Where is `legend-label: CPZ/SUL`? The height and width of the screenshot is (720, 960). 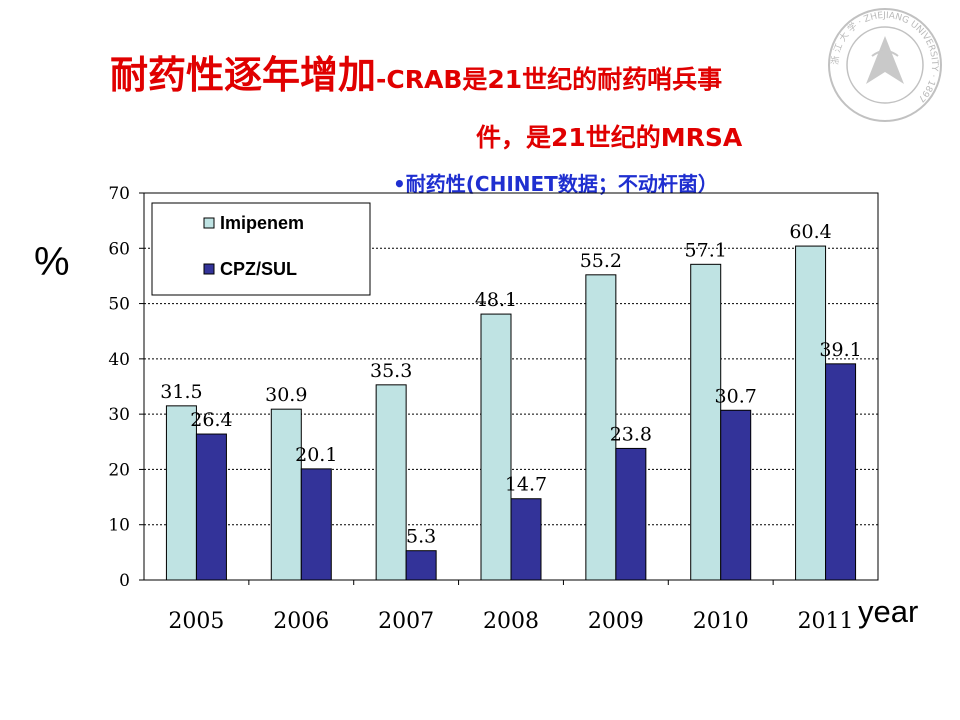 legend-label: CPZ/SUL is located at coordinates (258, 269).